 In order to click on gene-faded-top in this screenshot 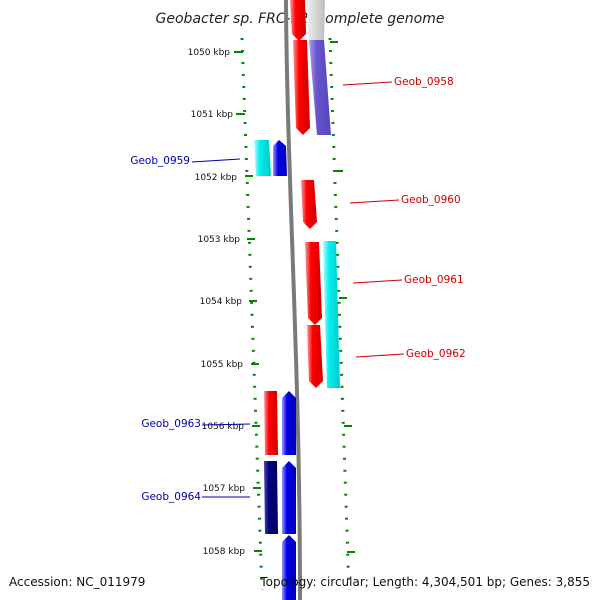, I will do `click(315, 20)`.